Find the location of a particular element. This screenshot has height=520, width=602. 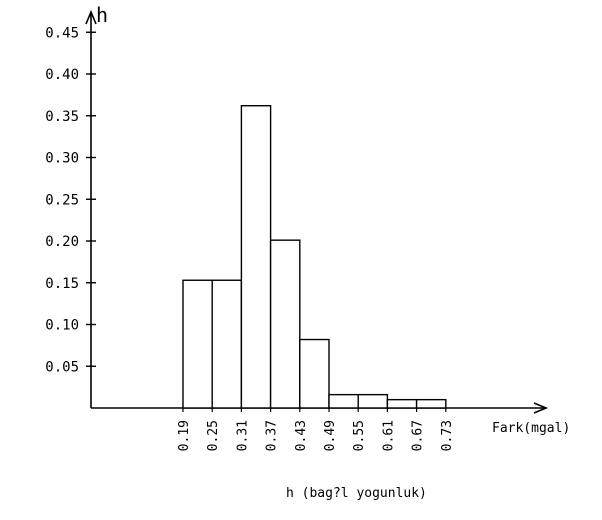

y-tick-label: 0.35 is located at coordinates (62, 117).